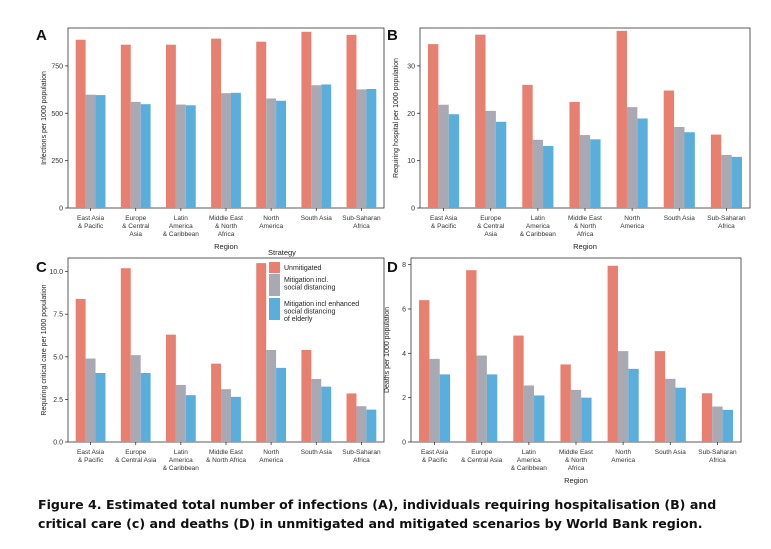 This screenshot has height=549, width=771. What do you see at coordinates (623, 452) in the screenshot?
I see `x-tick-label: North` at bounding box center [623, 452].